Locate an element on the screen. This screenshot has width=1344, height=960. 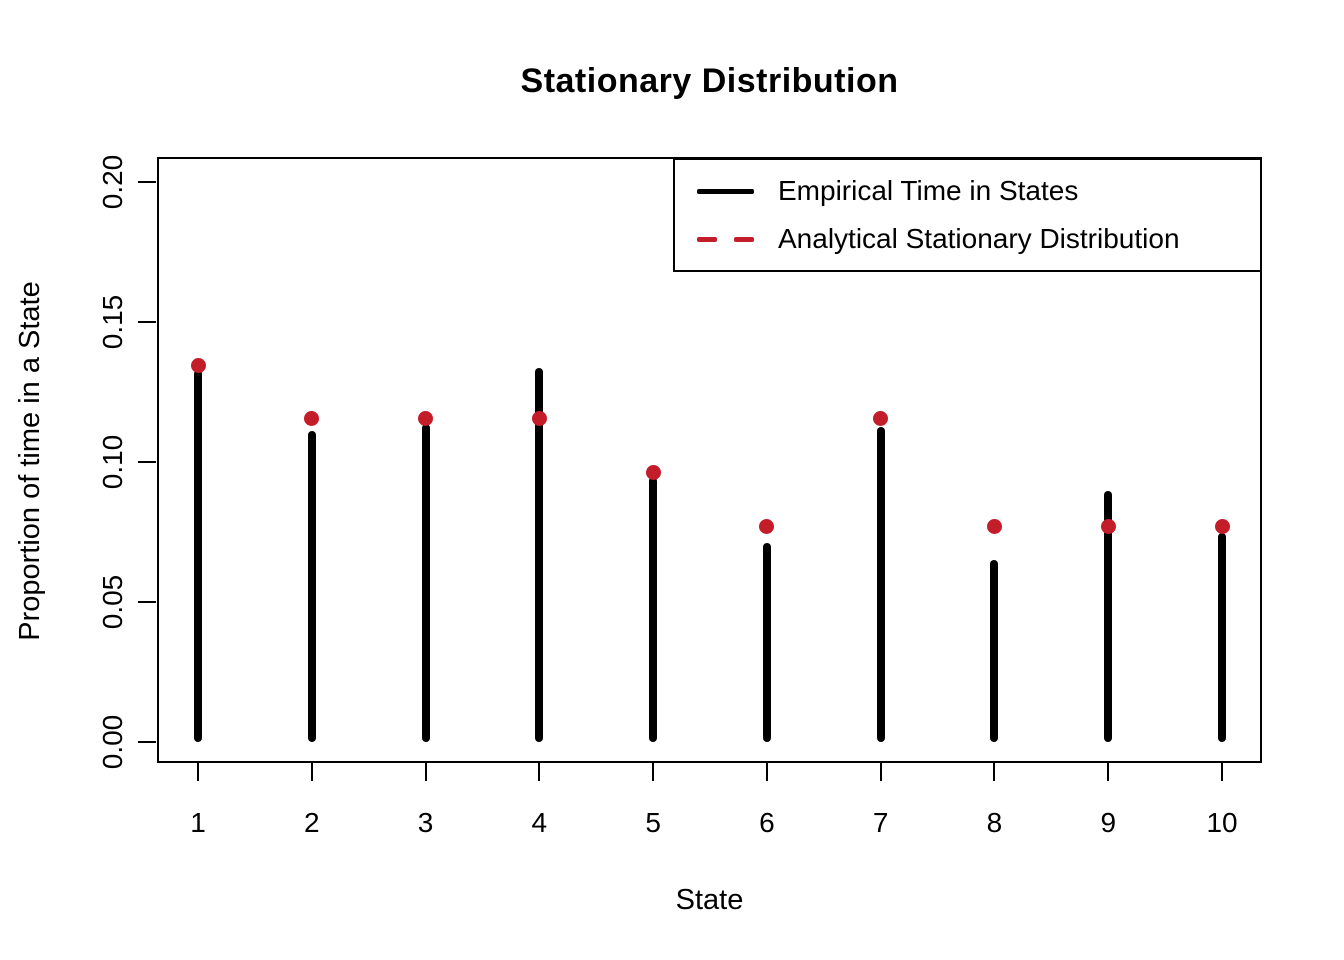
x-axis-tick-label: 5 is located at coordinates (653, 822).